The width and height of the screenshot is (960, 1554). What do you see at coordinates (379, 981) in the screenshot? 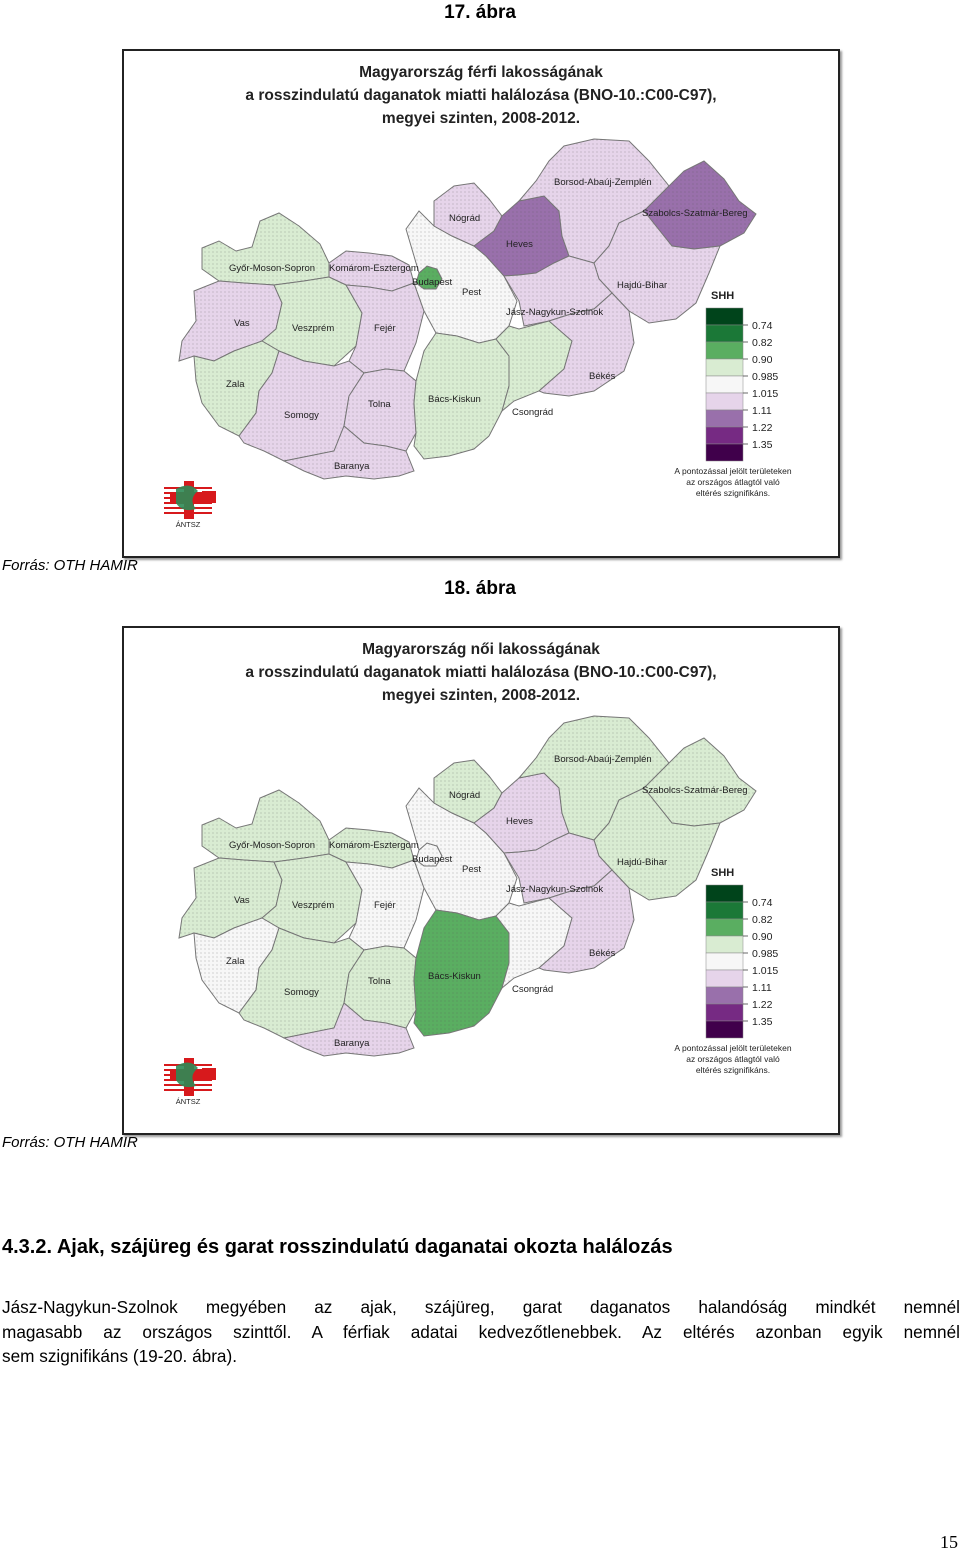
I see `county-label-tolna: Tolna` at bounding box center [379, 981].